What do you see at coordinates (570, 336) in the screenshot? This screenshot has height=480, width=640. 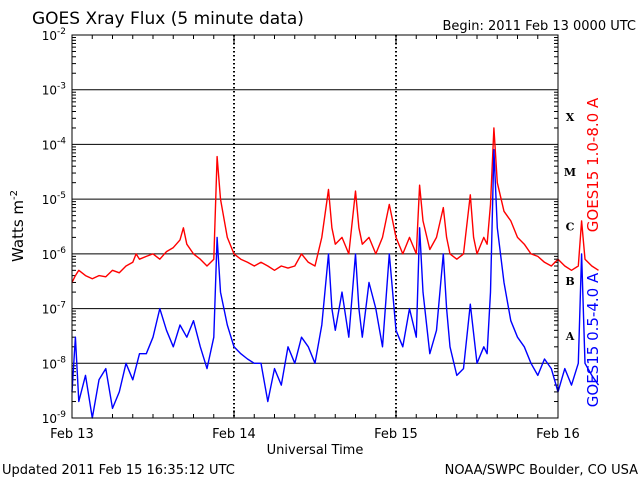 I see `flare-class-label: A` at bounding box center [570, 336].